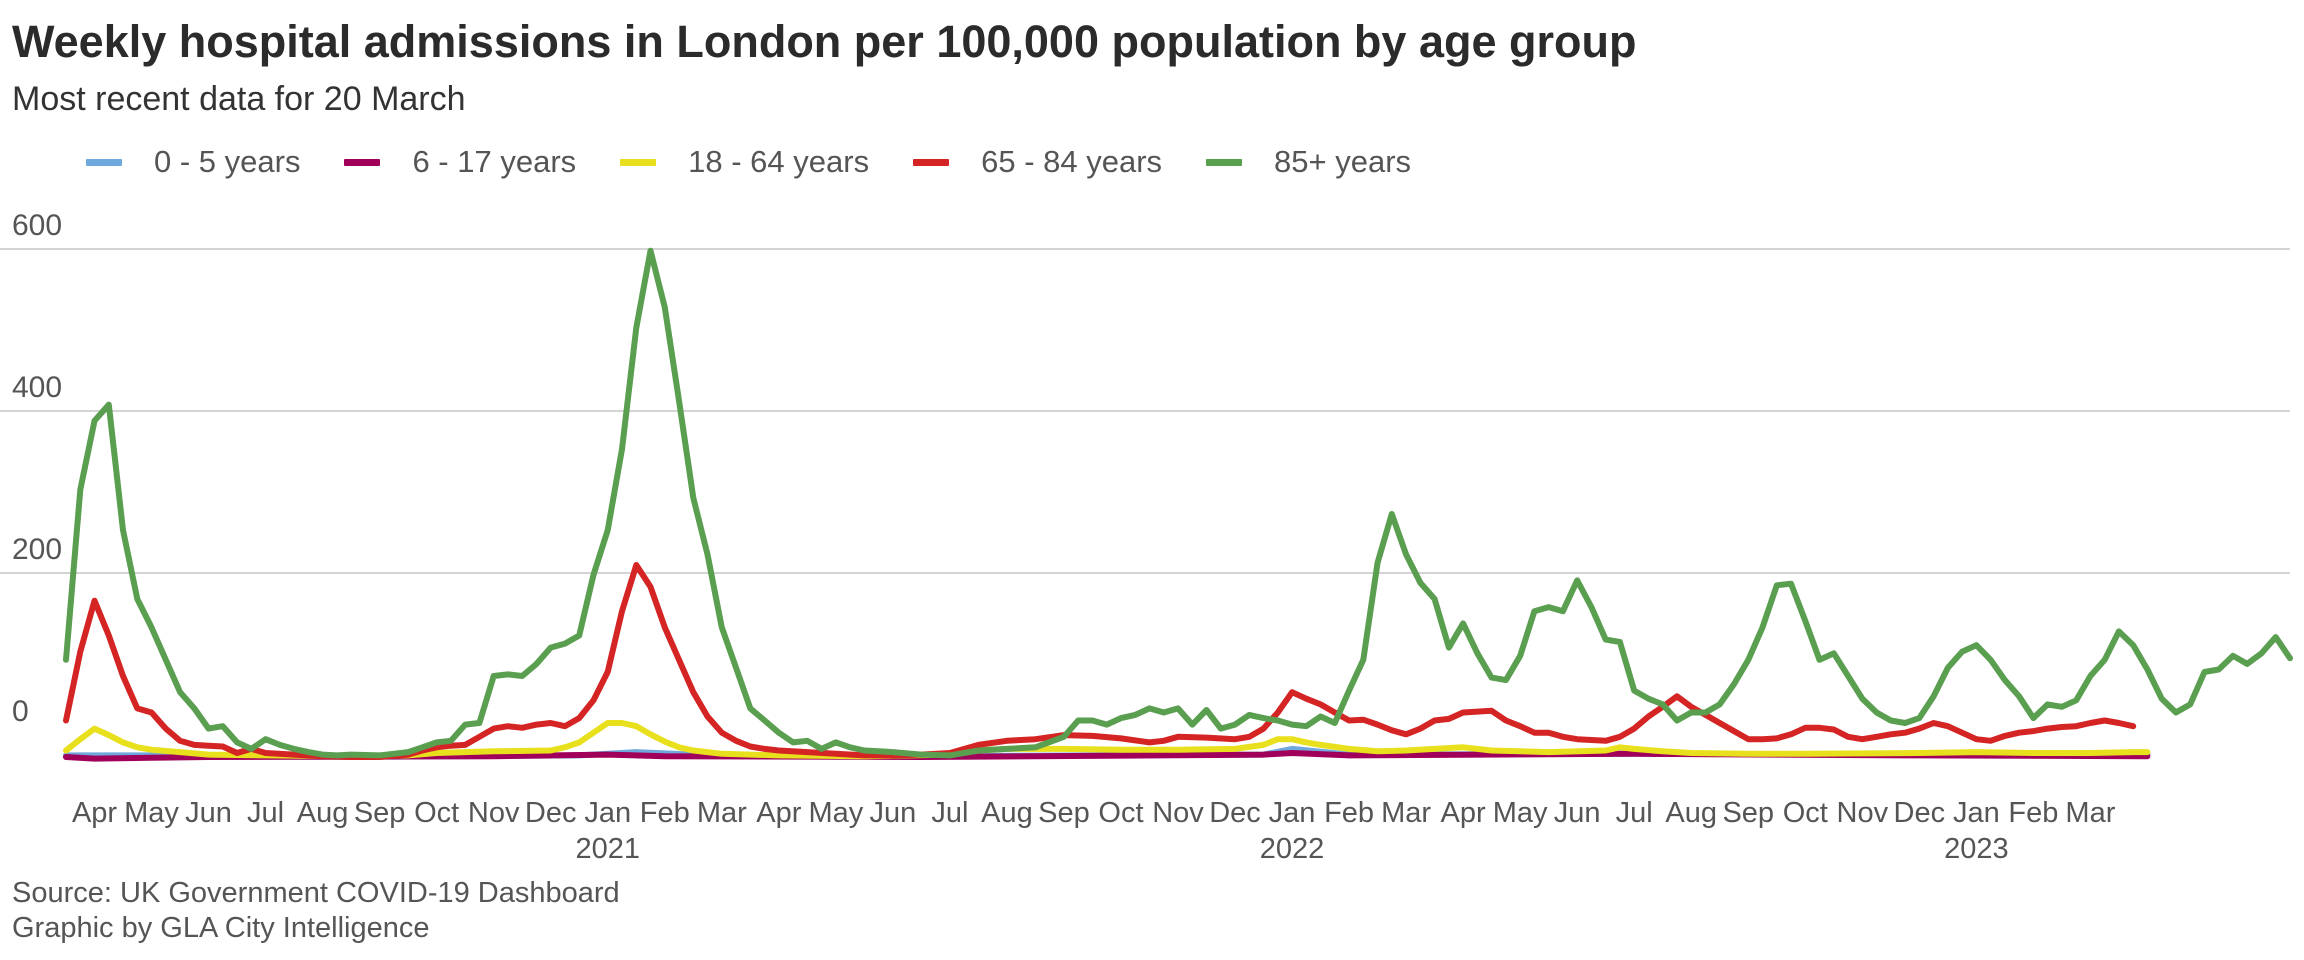 This screenshot has width=2304, height=960. What do you see at coordinates (316, 893) in the screenshot?
I see `source-note: Source: UK Government COVID-19 Dashboard` at bounding box center [316, 893].